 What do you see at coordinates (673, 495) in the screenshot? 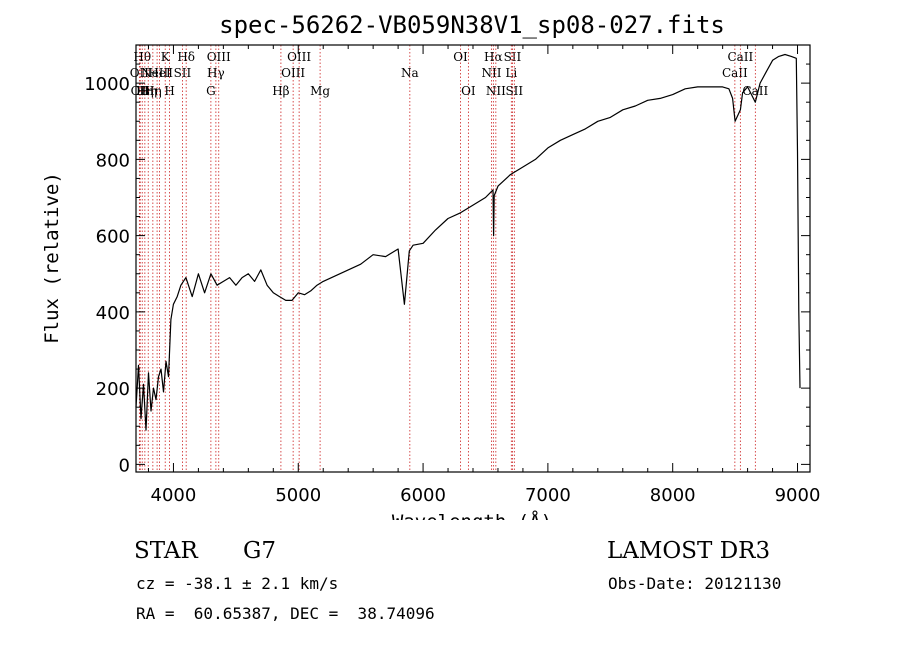
I see `x-tick-label-4: 8000` at bounding box center [673, 495].